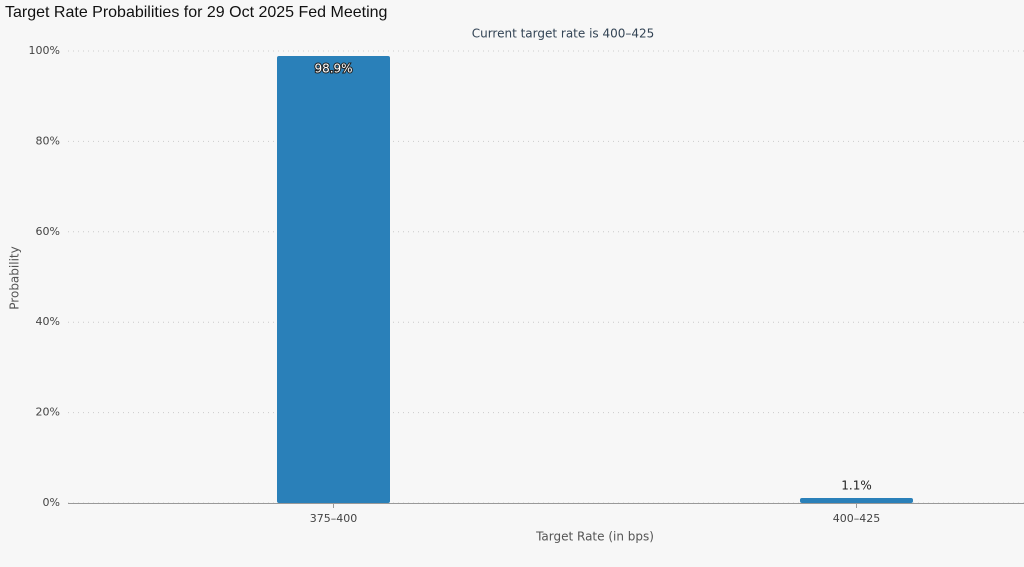 This screenshot has height=567, width=1024. I want to click on chart-subtitle: Current target rate is 400–425, so click(563, 34).